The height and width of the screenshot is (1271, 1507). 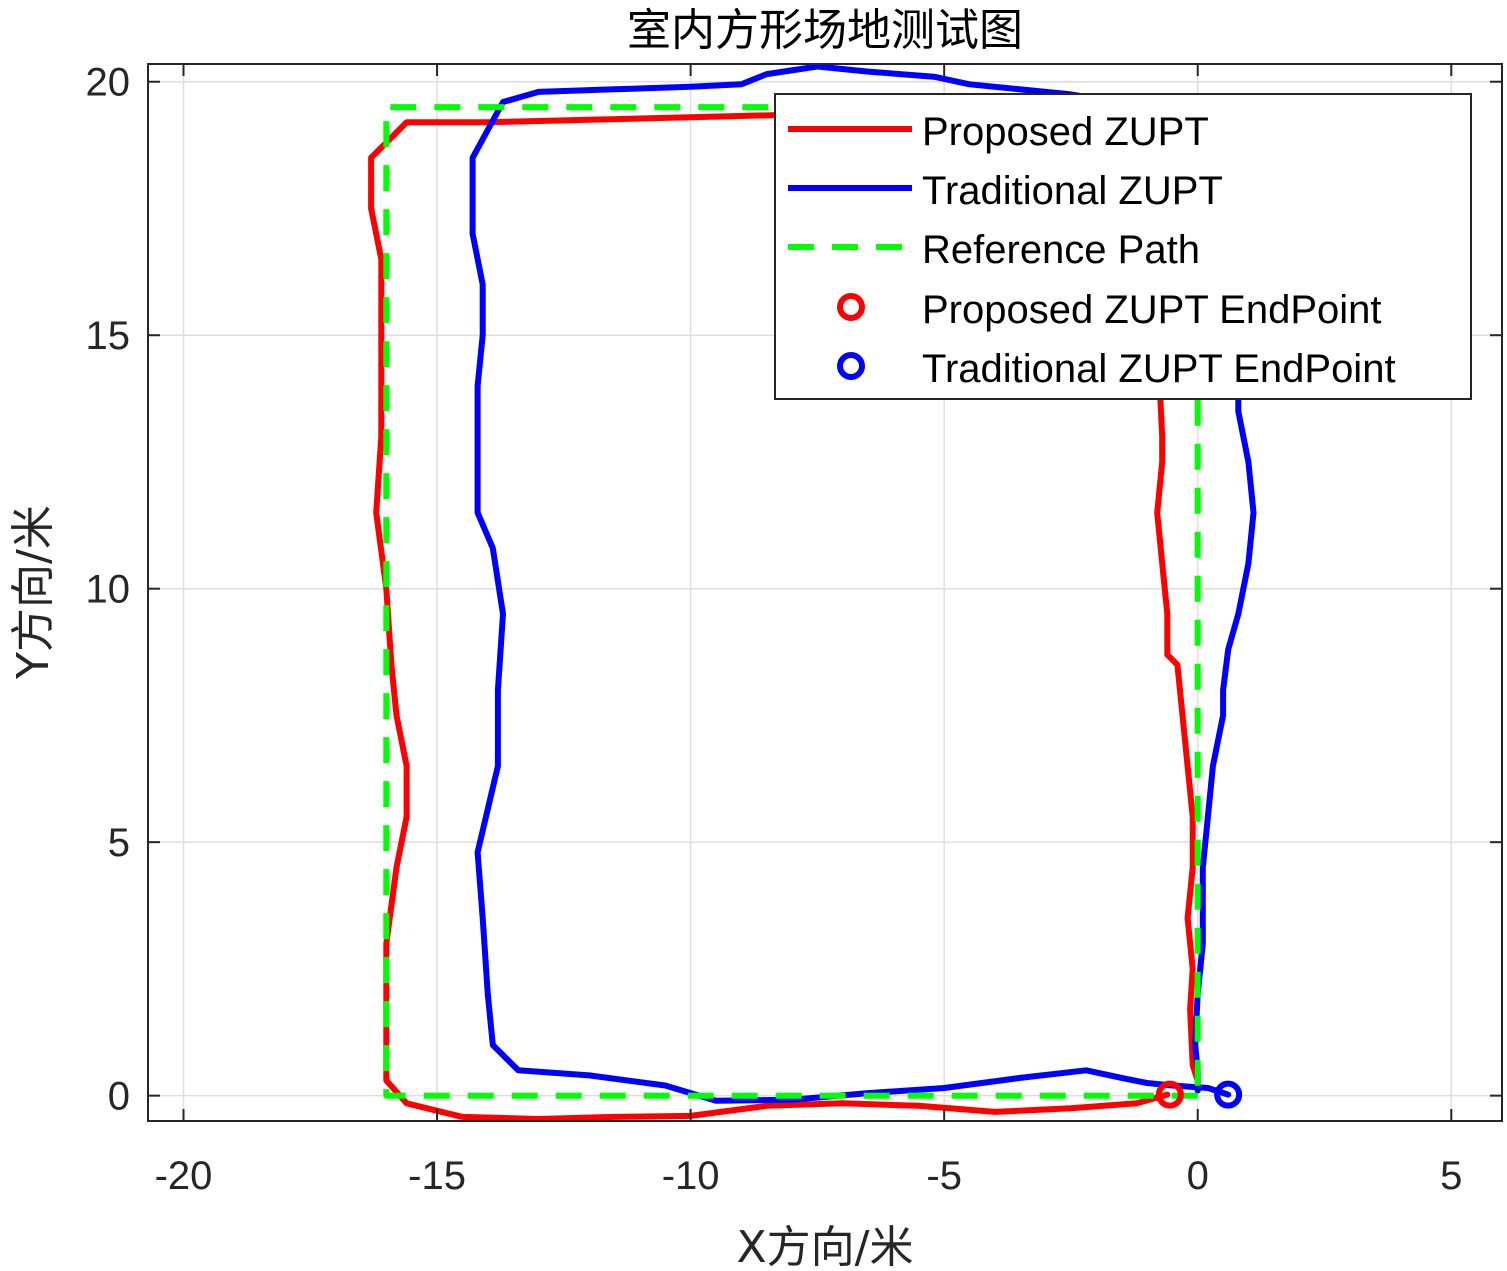 What do you see at coordinates (825, 30) in the screenshot?
I see `chart-title: 室内方形场地测试图` at bounding box center [825, 30].